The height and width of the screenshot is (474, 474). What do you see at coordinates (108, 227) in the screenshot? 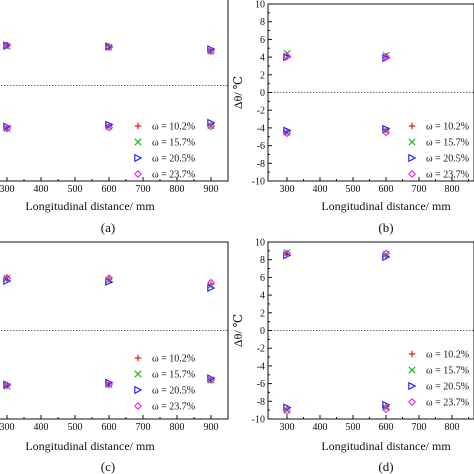
I see `panel-label: (a)` at bounding box center [108, 227].